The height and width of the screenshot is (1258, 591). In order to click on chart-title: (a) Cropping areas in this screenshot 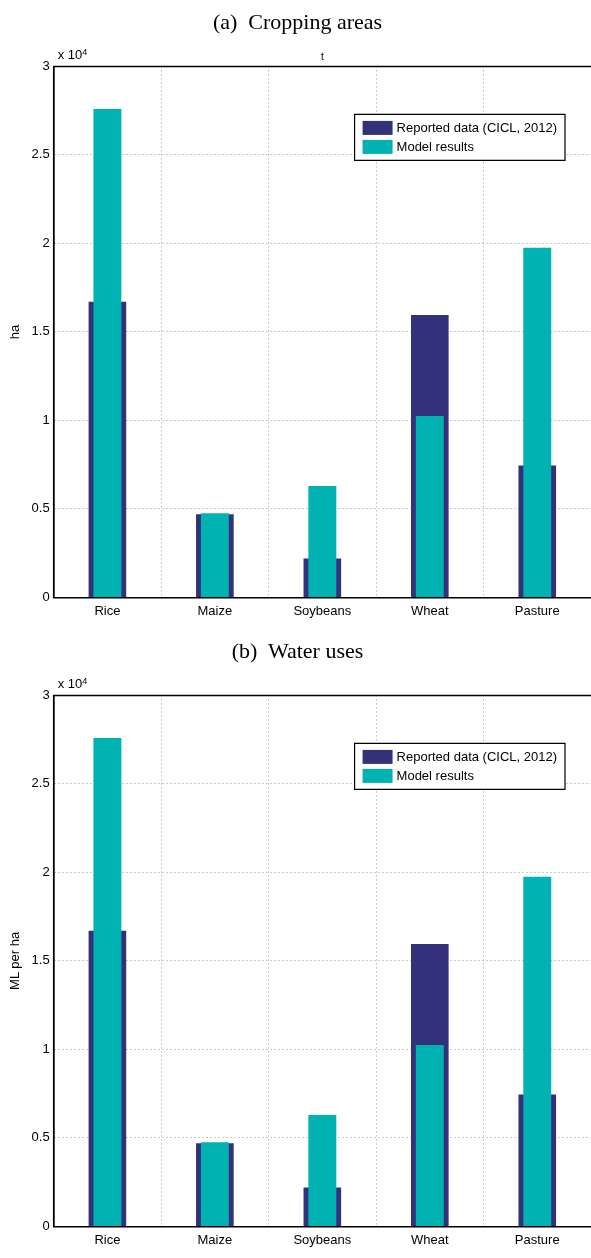, I will do `click(297, 21)`.